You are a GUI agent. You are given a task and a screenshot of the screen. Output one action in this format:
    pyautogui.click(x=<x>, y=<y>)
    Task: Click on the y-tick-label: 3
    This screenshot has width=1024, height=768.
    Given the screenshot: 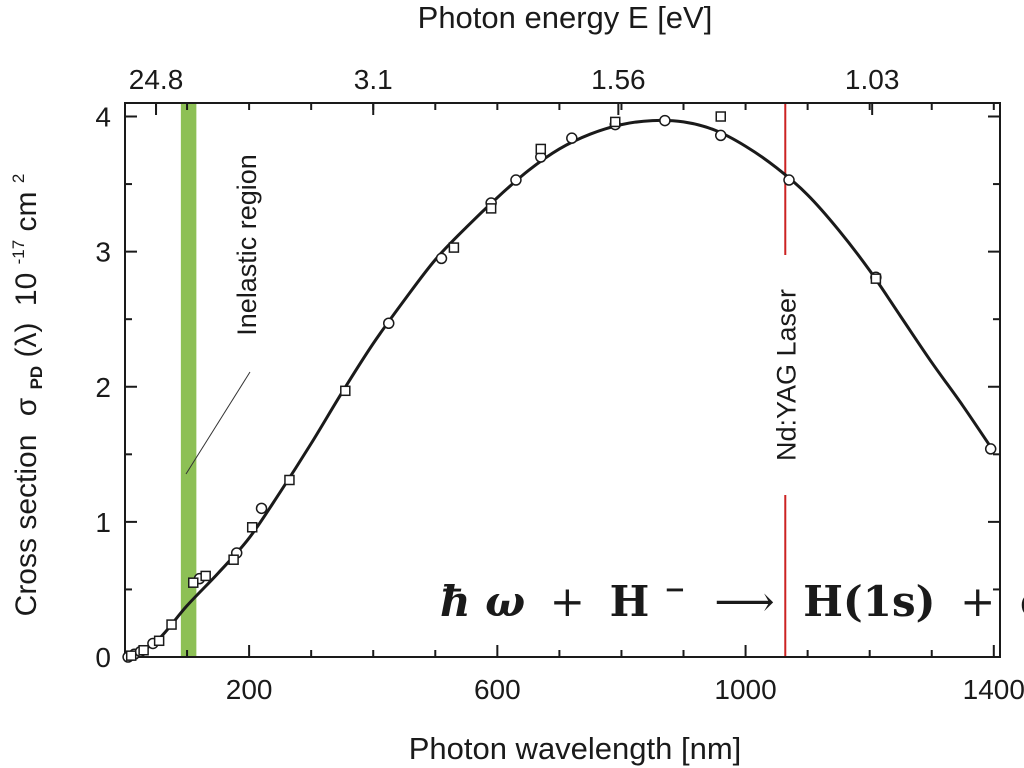 What is the action you would take?
    pyautogui.click(x=103, y=252)
    